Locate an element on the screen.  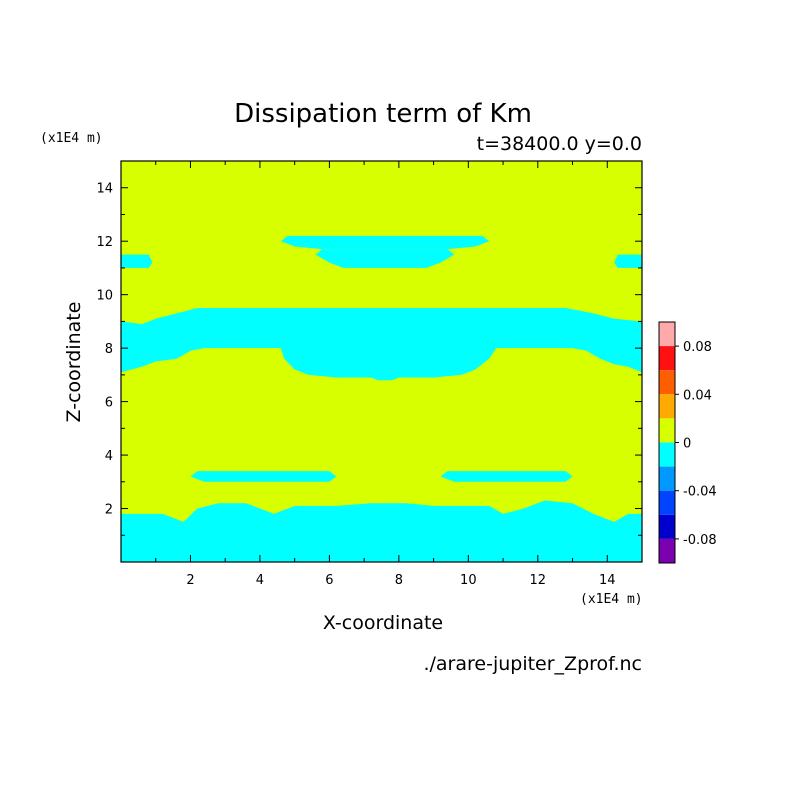
y-tick-label: 8 is located at coordinates (109, 349).